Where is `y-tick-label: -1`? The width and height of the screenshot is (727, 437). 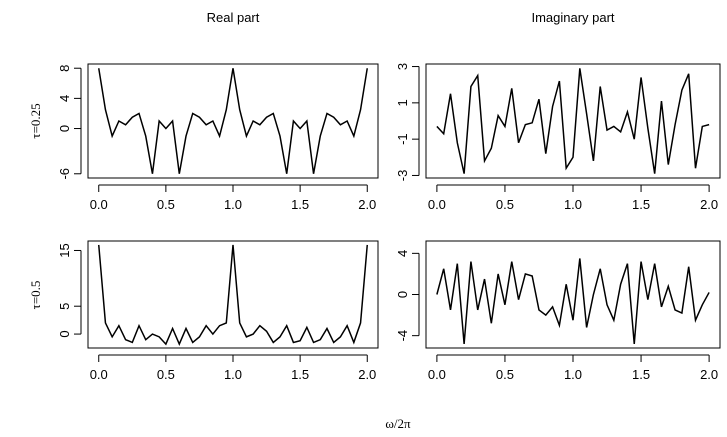 y-tick-label: -1 is located at coordinates (402, 139).